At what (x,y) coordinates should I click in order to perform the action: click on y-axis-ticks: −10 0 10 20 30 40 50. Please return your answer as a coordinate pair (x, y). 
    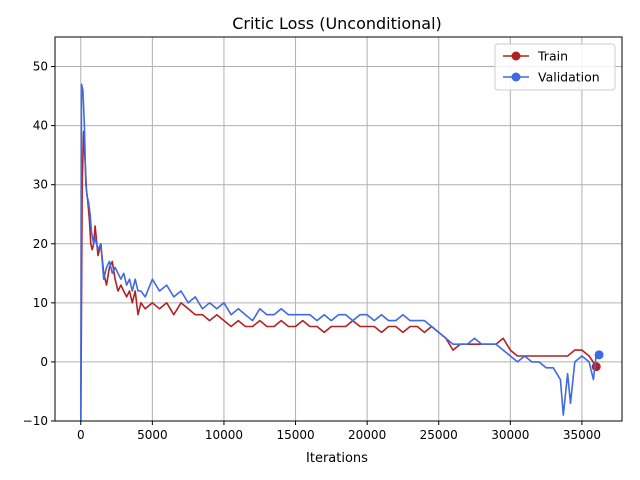
    Looking at the image, I should click on (39, 244).